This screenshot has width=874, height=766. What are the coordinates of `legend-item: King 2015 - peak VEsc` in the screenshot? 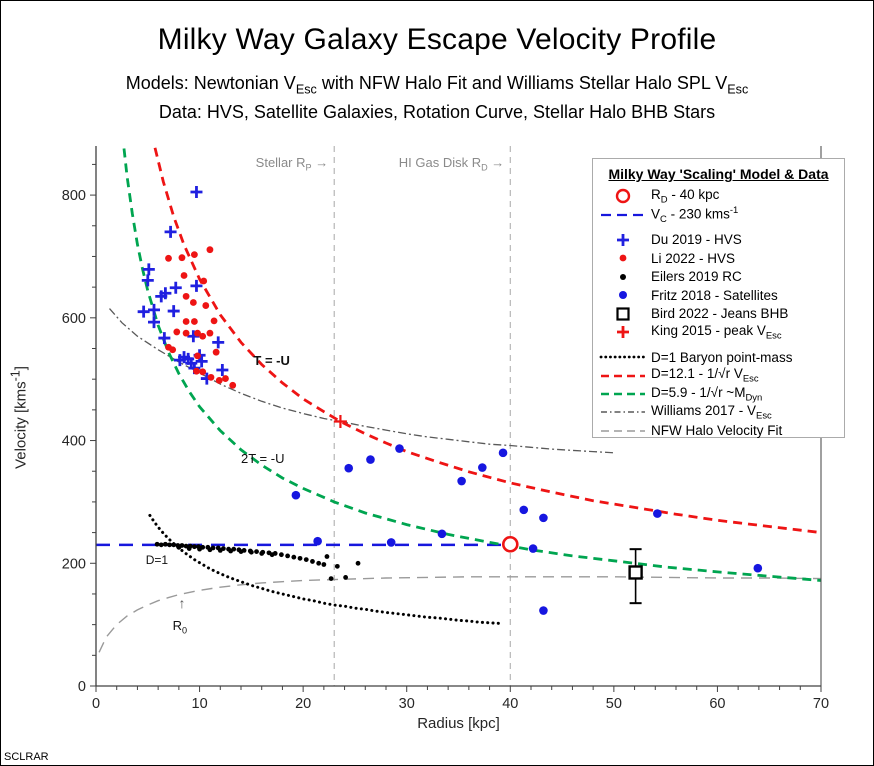 It's located at (718, 332).